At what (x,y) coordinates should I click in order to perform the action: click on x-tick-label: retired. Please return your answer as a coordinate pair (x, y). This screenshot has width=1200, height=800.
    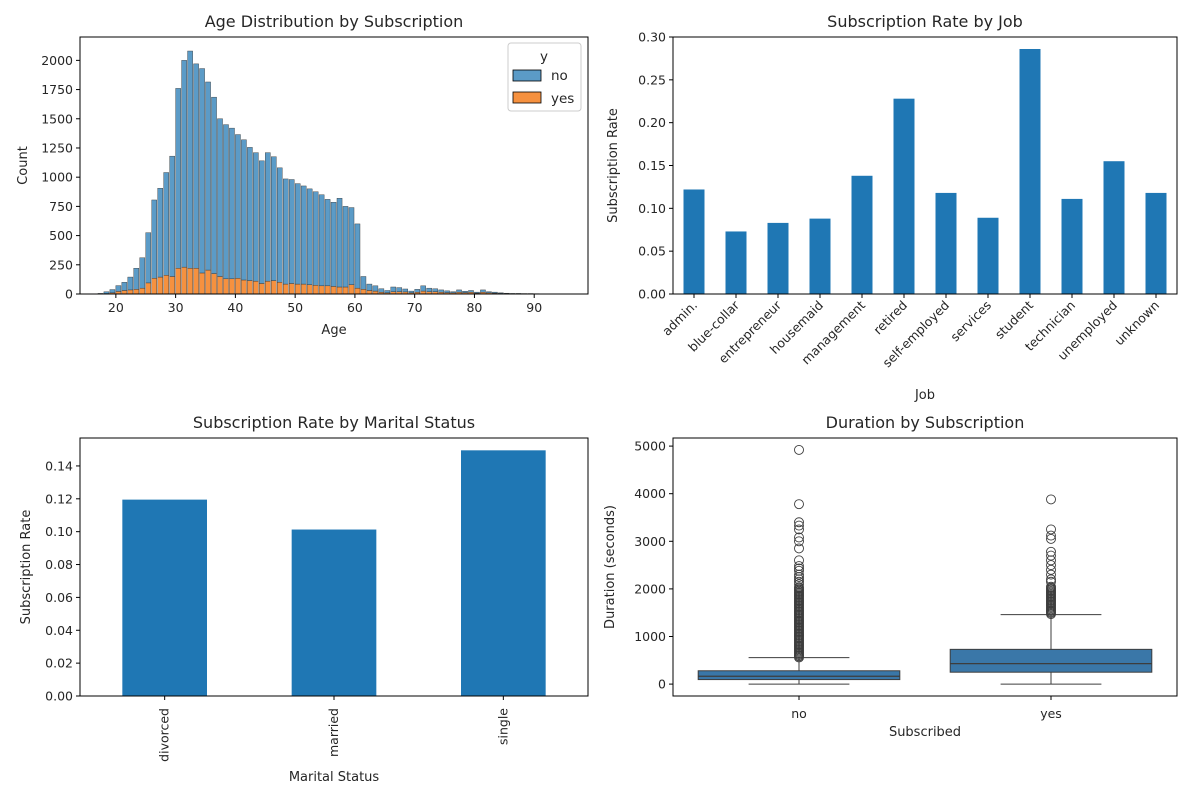
    Looking at the image, I should click on (890, 318).